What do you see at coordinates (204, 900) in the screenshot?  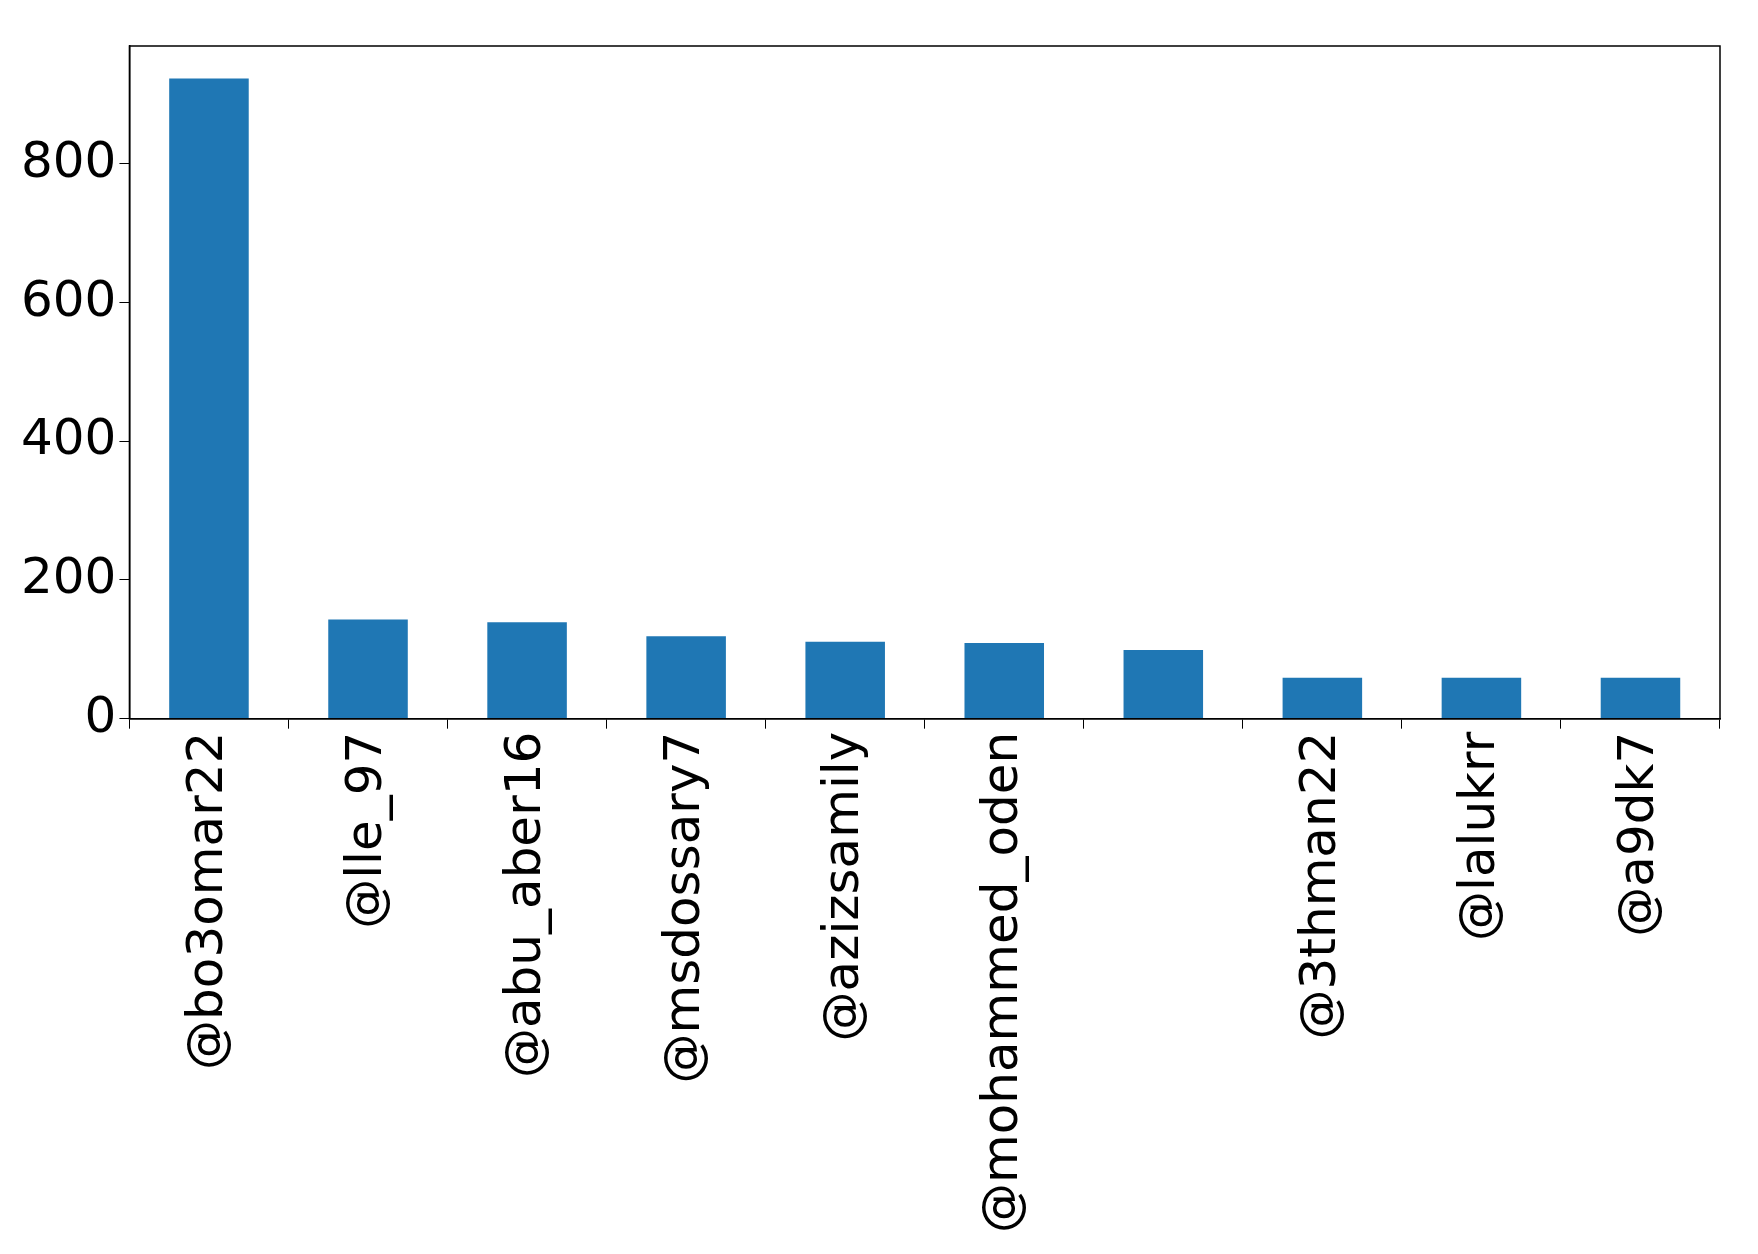 I see `x-tick-label: @bo3omar22` at bounding box center [204, 900].